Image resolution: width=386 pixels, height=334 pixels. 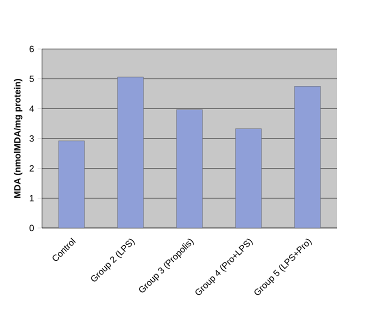 I want to click on y-tick-label: 6, so click(x=32, y=49).